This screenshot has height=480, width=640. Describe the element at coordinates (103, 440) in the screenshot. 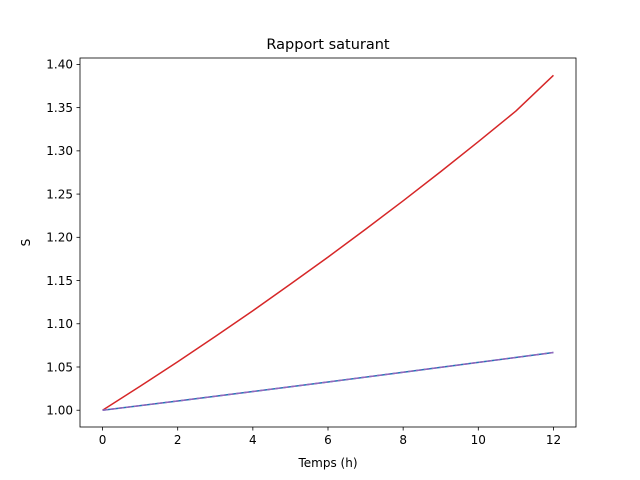

I see `x-tick-label: 0` at that location.